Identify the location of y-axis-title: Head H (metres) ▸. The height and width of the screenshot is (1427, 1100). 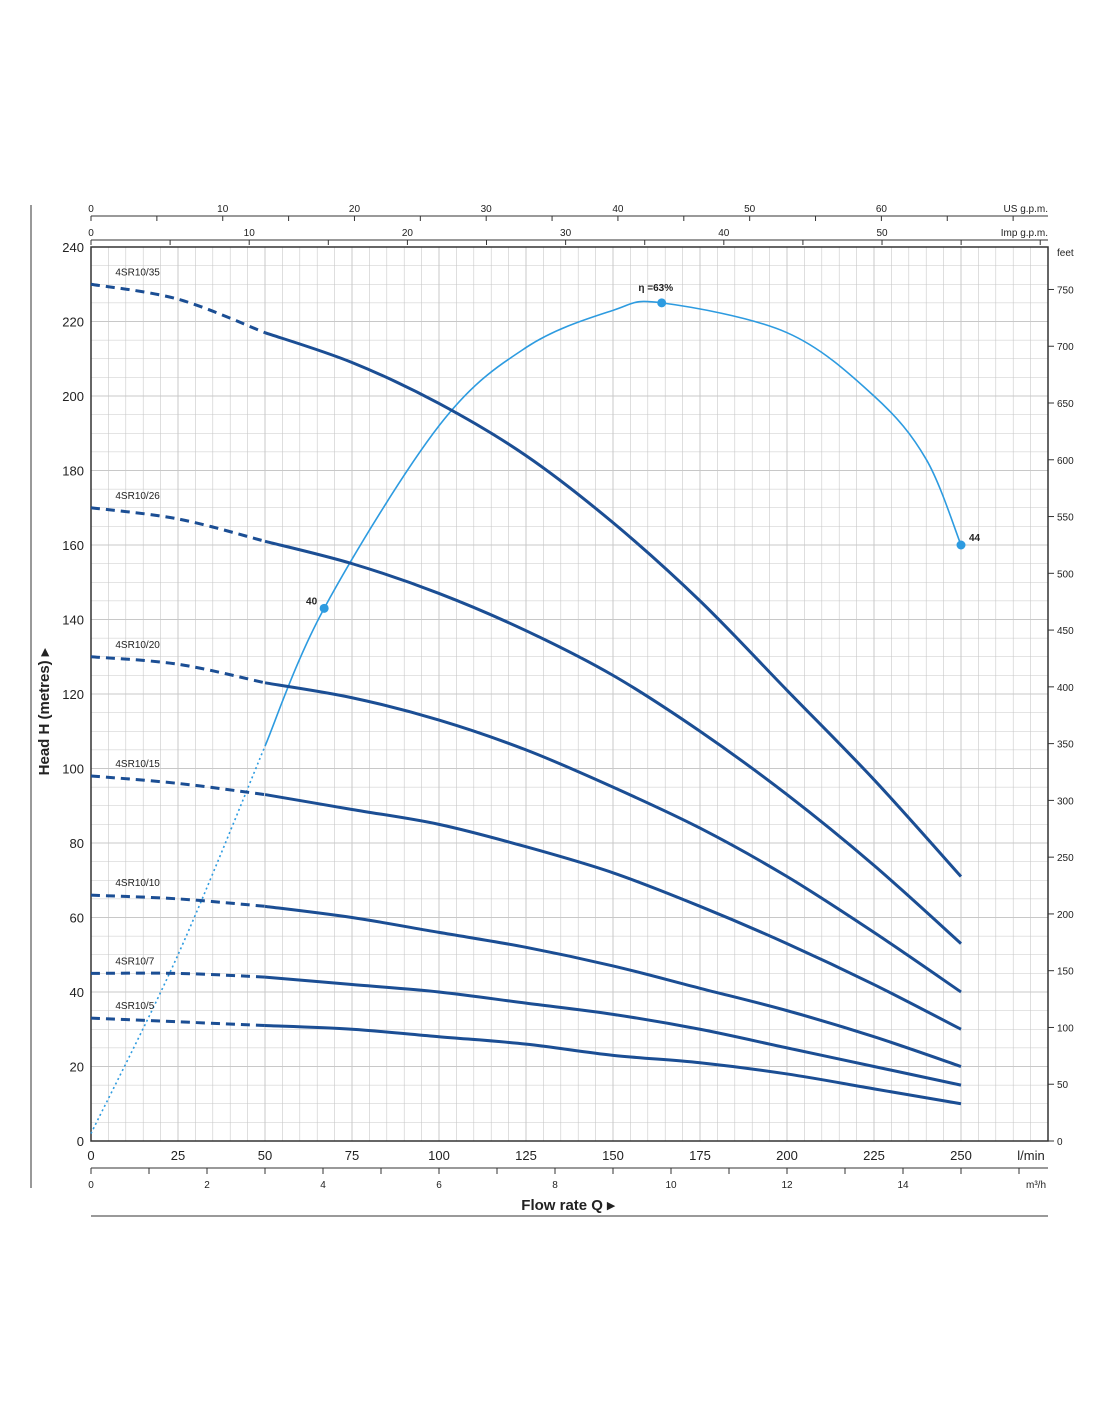
(44, 711).